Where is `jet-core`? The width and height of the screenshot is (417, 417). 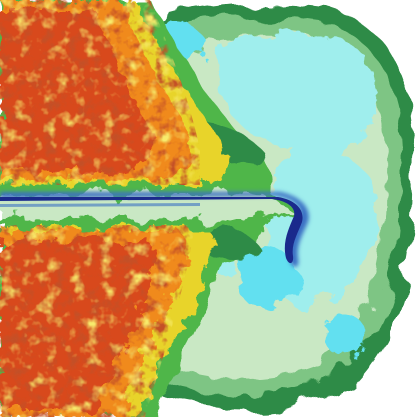
jet-core is located at coordinates (154, 229).